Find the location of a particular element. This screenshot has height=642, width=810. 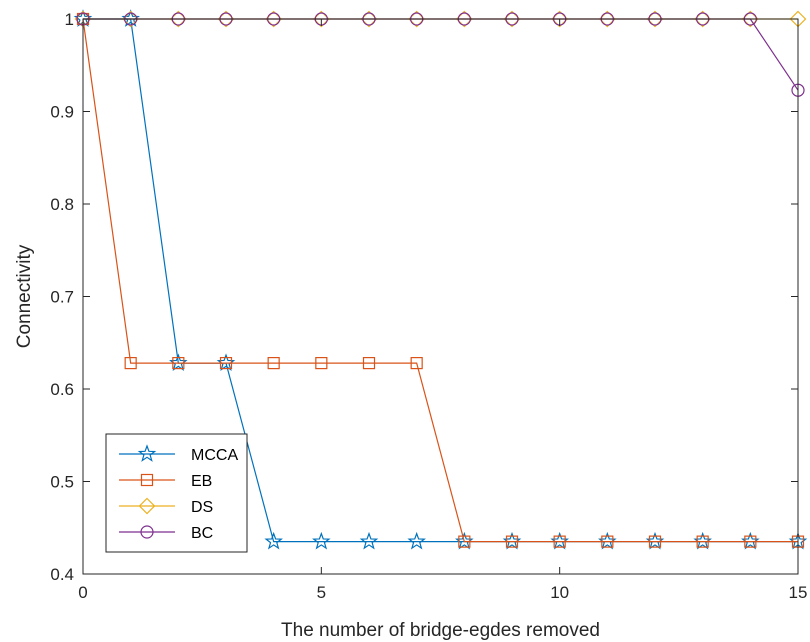

legend-label: MCCA is located at coordinates (214, 455).